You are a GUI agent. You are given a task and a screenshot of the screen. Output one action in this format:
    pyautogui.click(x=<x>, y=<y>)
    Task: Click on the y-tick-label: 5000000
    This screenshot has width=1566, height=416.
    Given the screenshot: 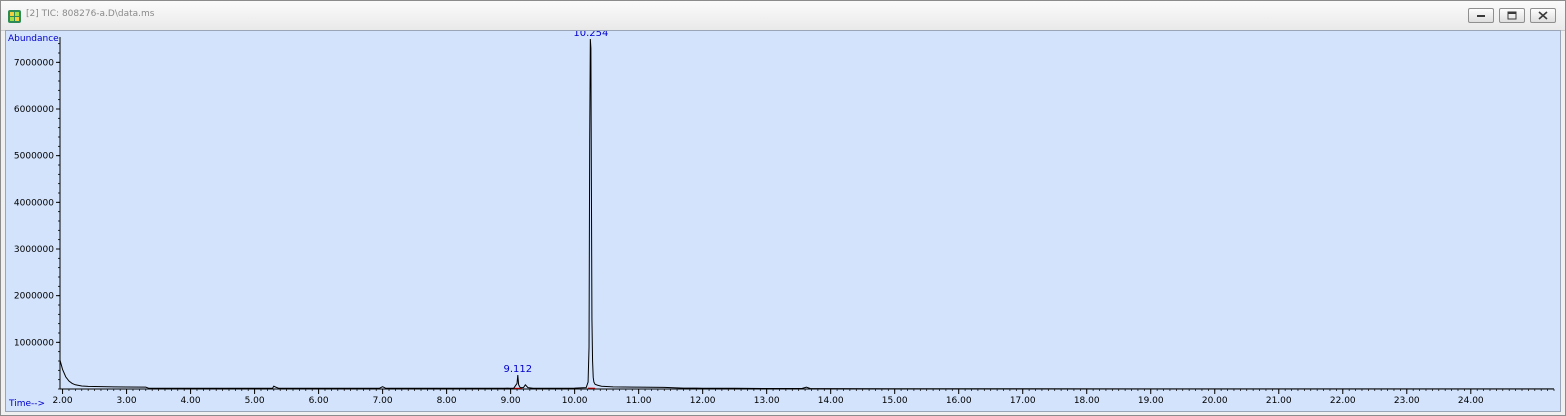 What is the action you would take?
    pyautogui.click(x=34, y=157)
    